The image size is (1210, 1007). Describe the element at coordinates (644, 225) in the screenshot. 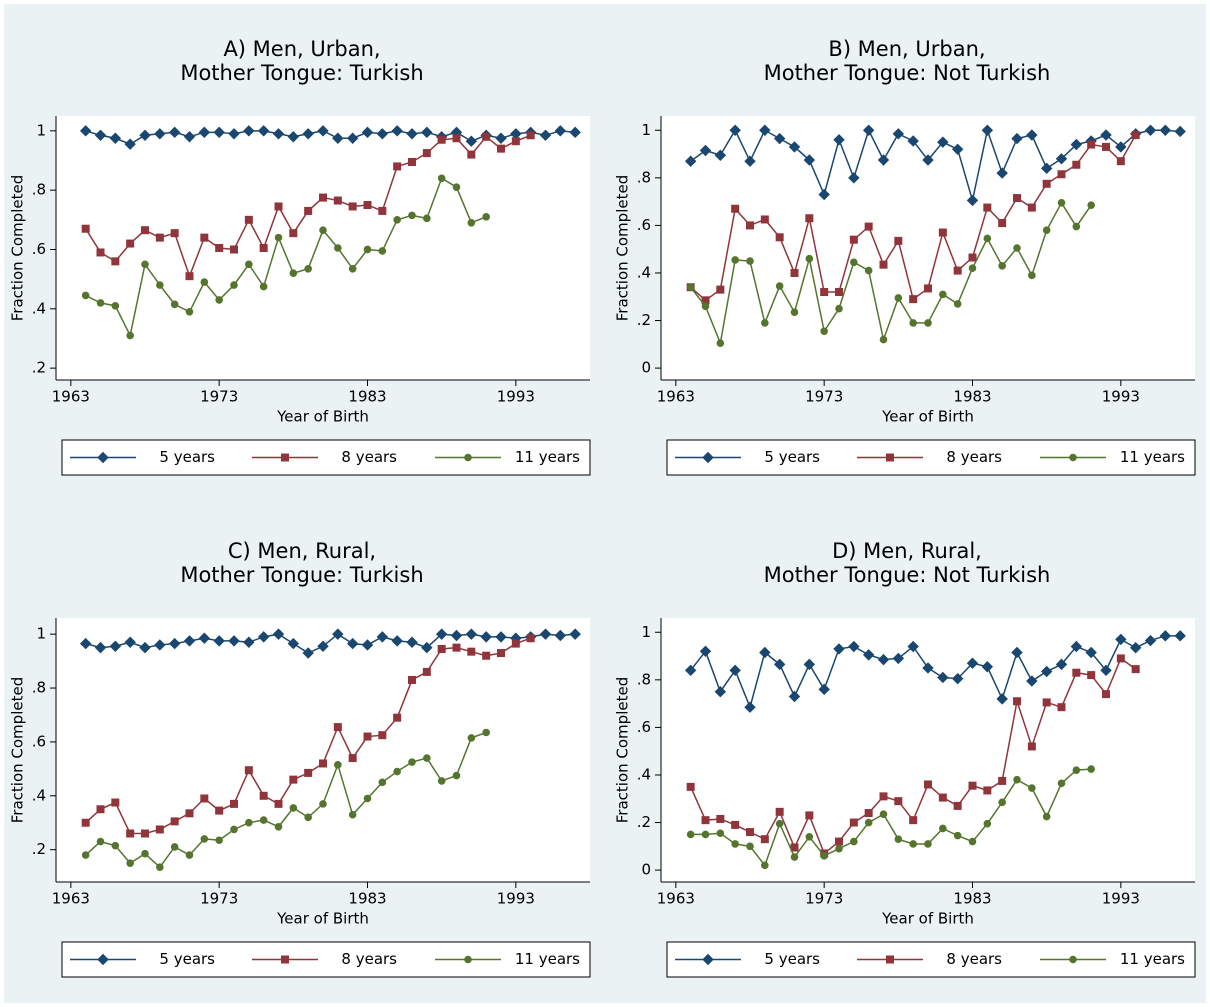

I see `y-tick-label: .6` at that location.